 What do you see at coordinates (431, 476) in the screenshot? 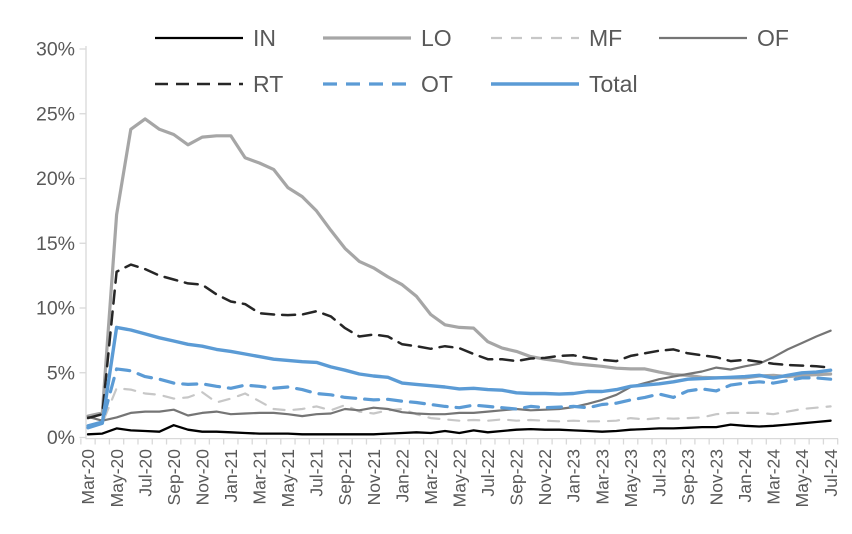
I see `x-tick-label: Mar-22` at bounding box center [431, 476].